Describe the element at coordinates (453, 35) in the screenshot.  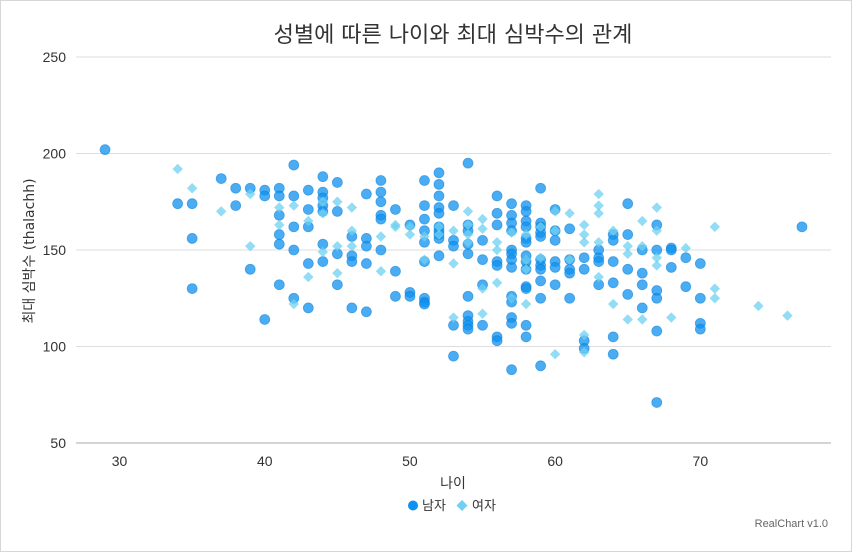
I see `chart-title: 성별에 따른 나이와 최대 심박수의 관계` at that location.